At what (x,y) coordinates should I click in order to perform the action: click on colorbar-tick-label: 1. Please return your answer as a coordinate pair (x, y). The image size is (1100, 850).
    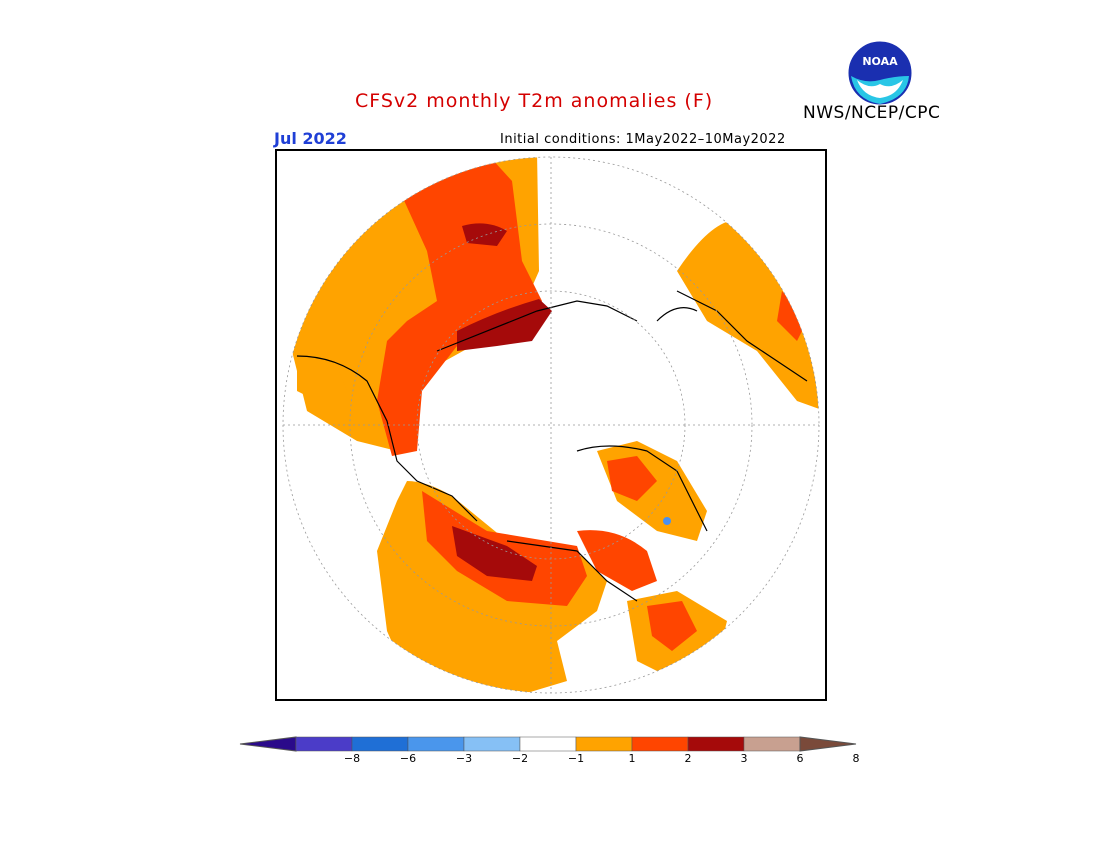
    Looking at the image, I should click on (632, 758).